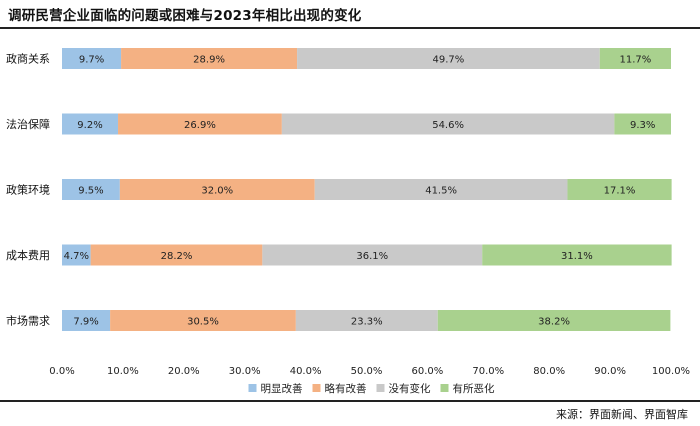  I want to click on data-label: 28.2%, so click(177, 256).